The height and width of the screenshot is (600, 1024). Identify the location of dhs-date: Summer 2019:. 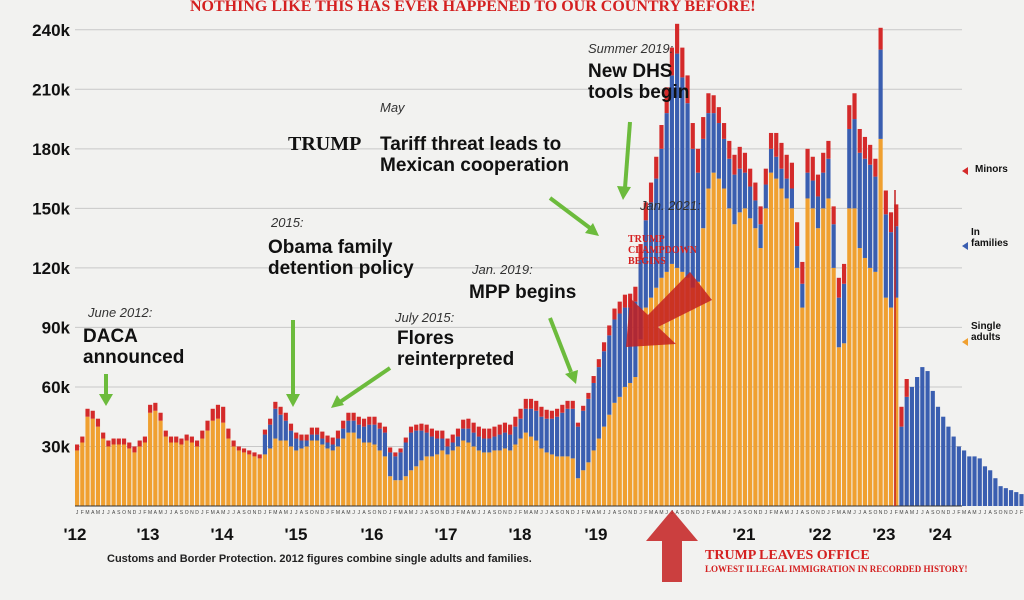
(631, 48).